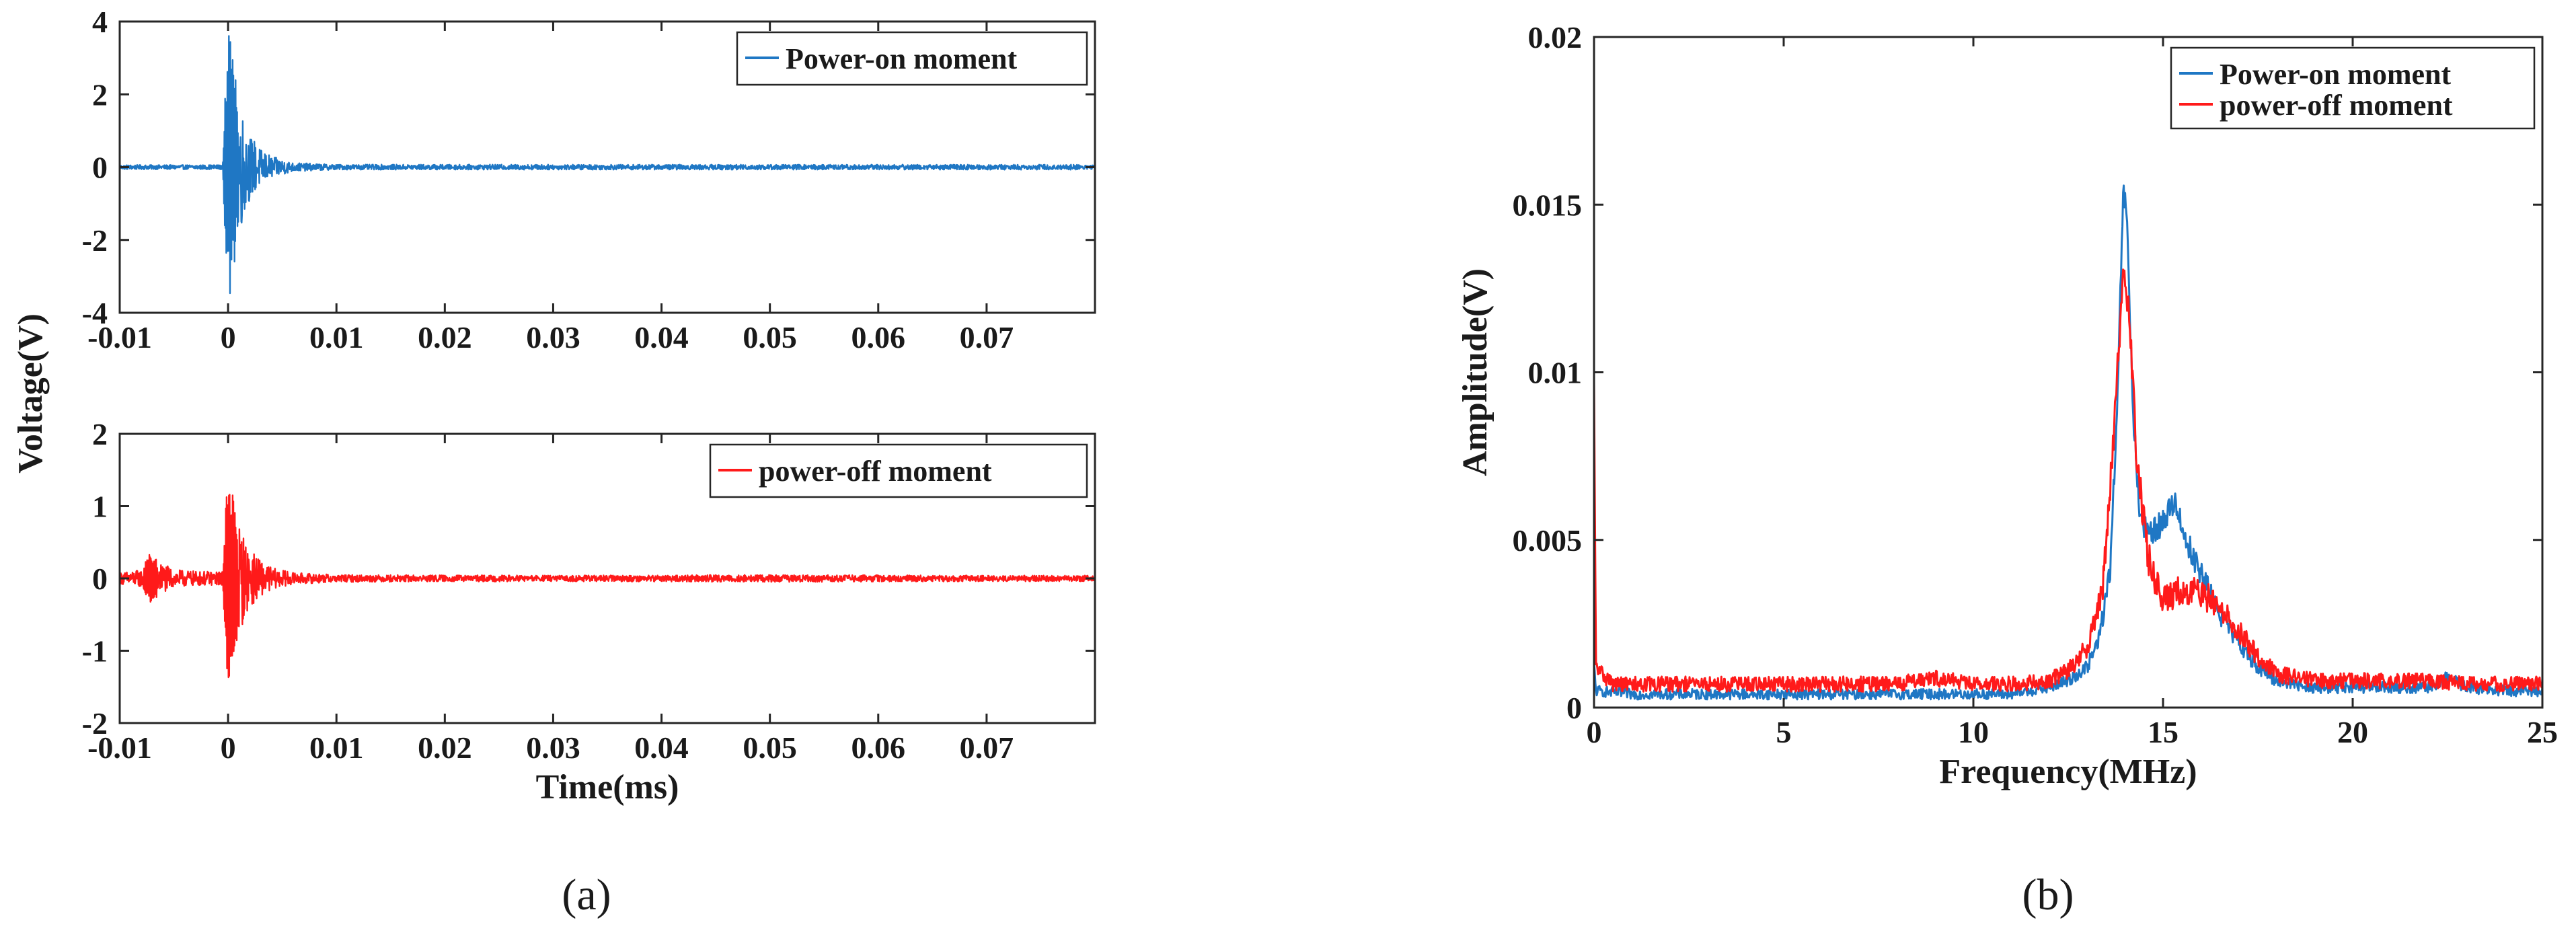  I want to click on y-tick-label: 0.01, so click(1555, 373).